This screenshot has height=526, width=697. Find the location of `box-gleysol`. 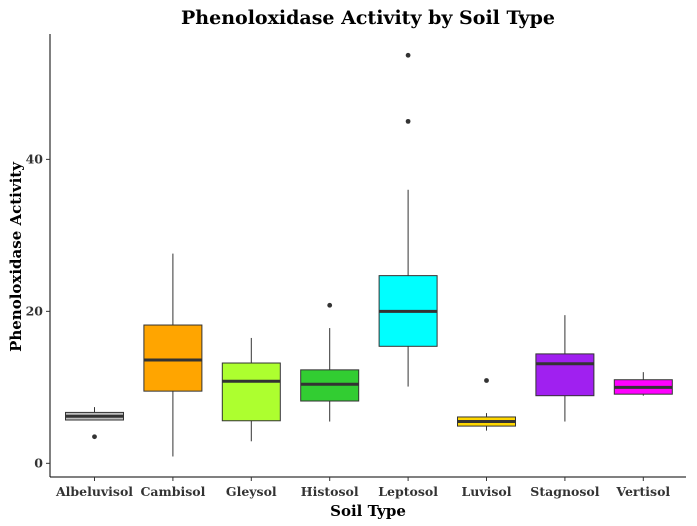

box-gleysol is located at coordinates (251, 389).